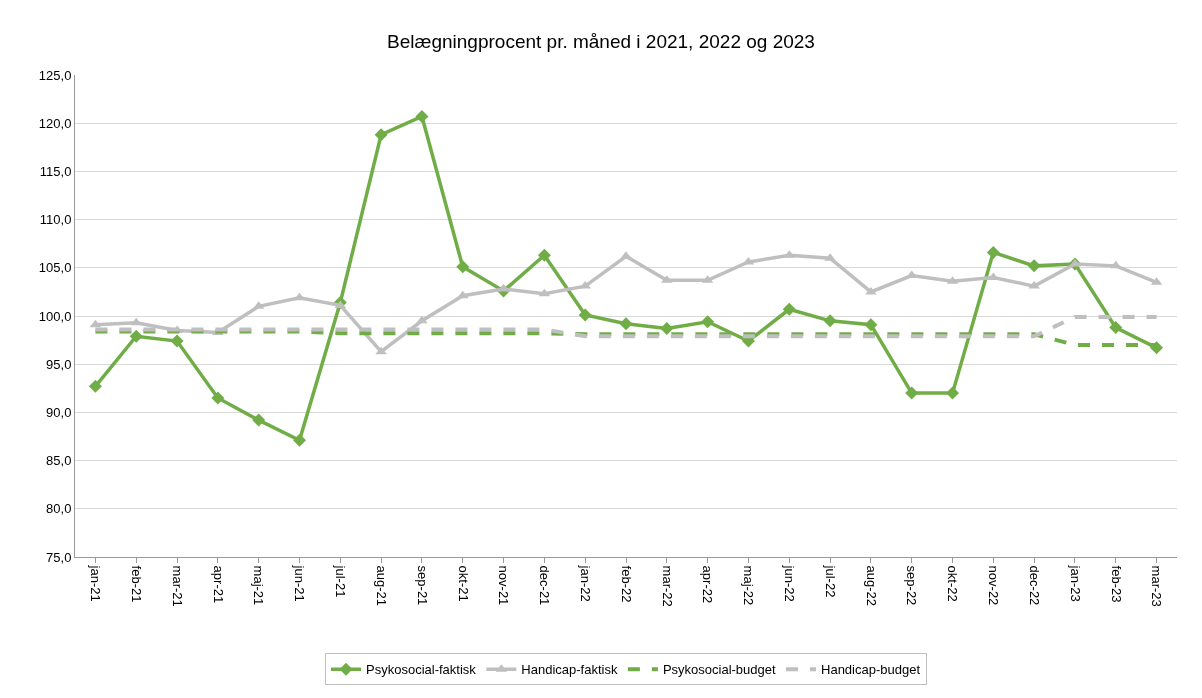 The image size is (1202, 698). Describe the element at coordinates (601, 42) in the screenshot. I see `chart-title: Belægningprocent pr. måned i 2021, 2022 og 2023` at that location.